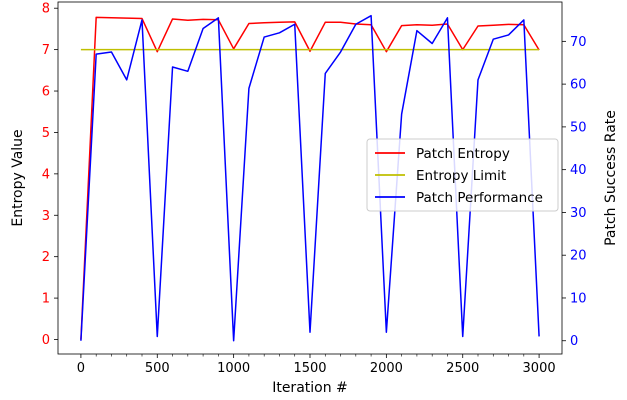 This screenshot has height=400, width=627. I want to click on x-tick-label: 1000, so click(233, 368).